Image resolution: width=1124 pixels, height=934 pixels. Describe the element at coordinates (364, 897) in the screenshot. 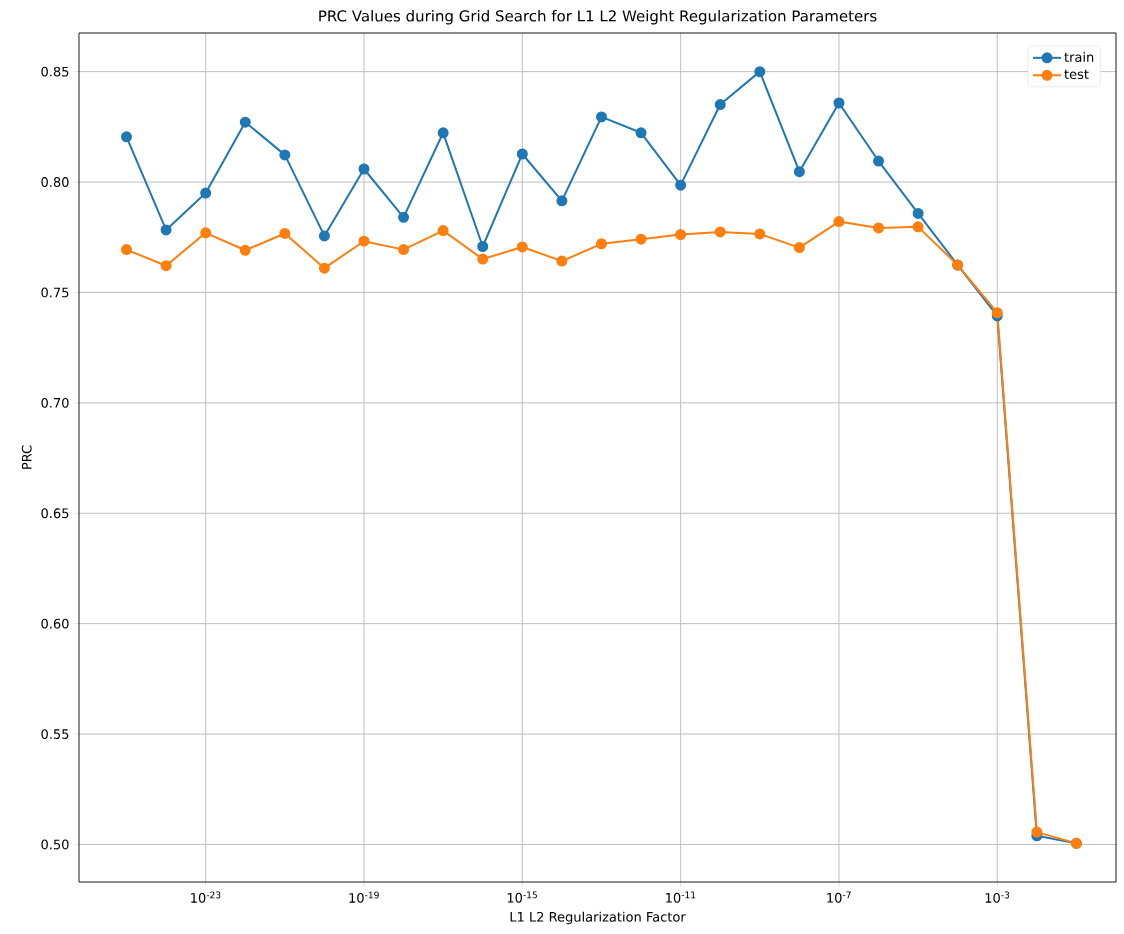

I see `x-tick-label: 10$^{-19}$` at that location.